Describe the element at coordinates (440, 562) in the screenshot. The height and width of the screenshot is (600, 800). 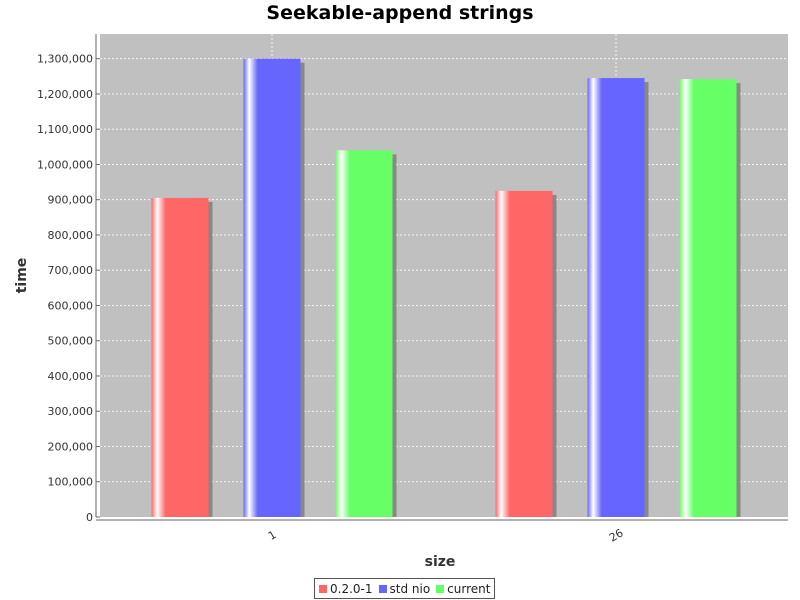
I see `x-axis-label: size` at that location.